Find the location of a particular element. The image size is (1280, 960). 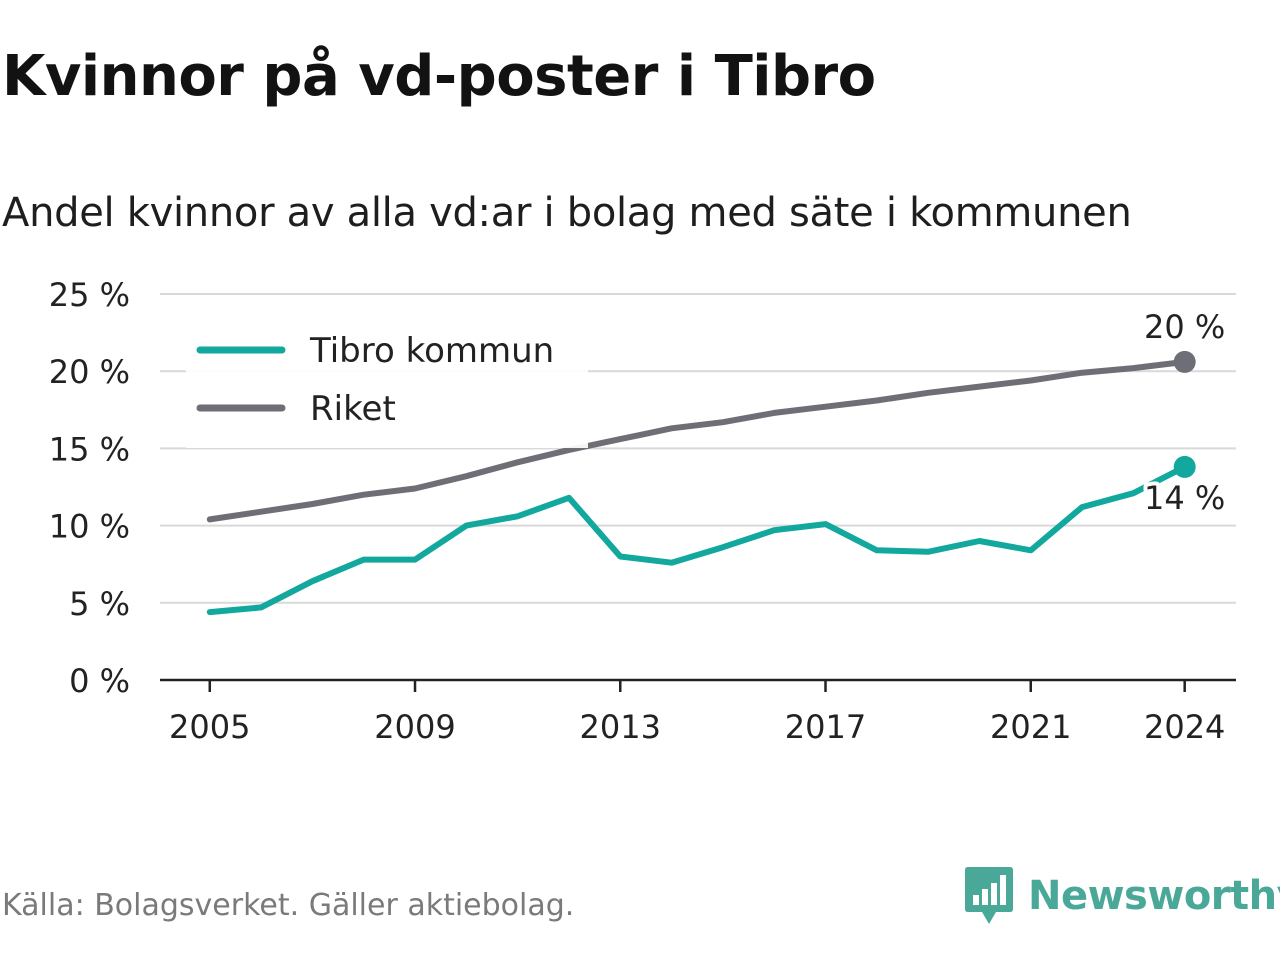

y-tick-label: 20 % is located at coordinates (89, 372).